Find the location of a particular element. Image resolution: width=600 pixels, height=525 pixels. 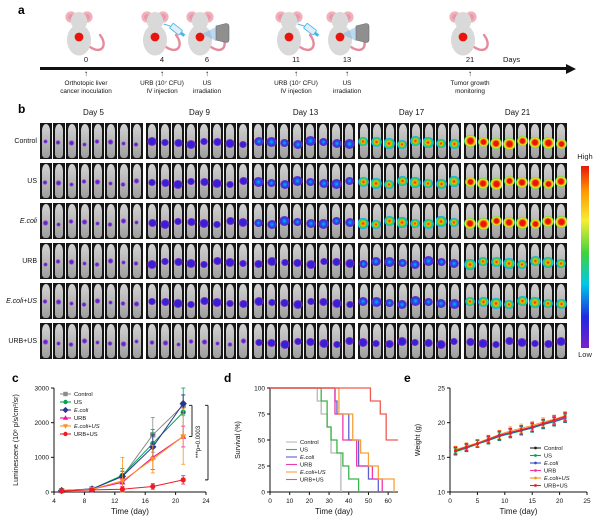

x-tick-label: 20 is located at coordinates (560, 501).